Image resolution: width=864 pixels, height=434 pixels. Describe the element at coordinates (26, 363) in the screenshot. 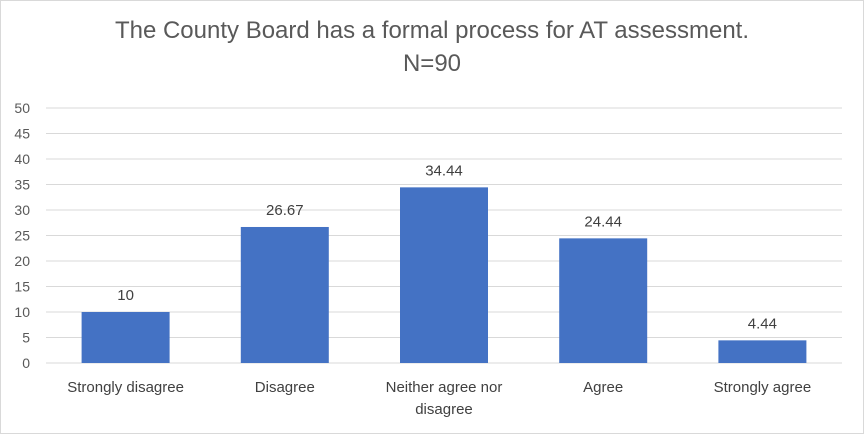

I see `y-tick-label: 0` at that location.